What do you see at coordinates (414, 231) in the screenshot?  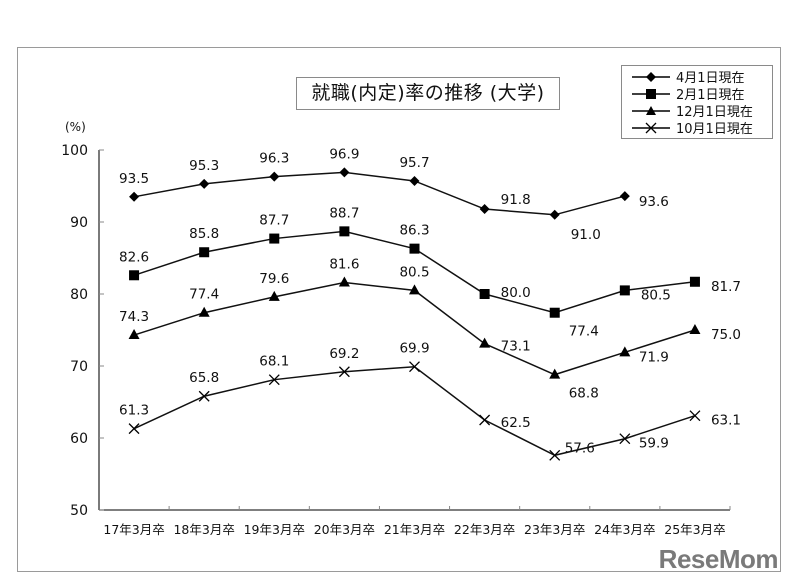 I see `data-label: 86.3` at bounding box center [414, 231].